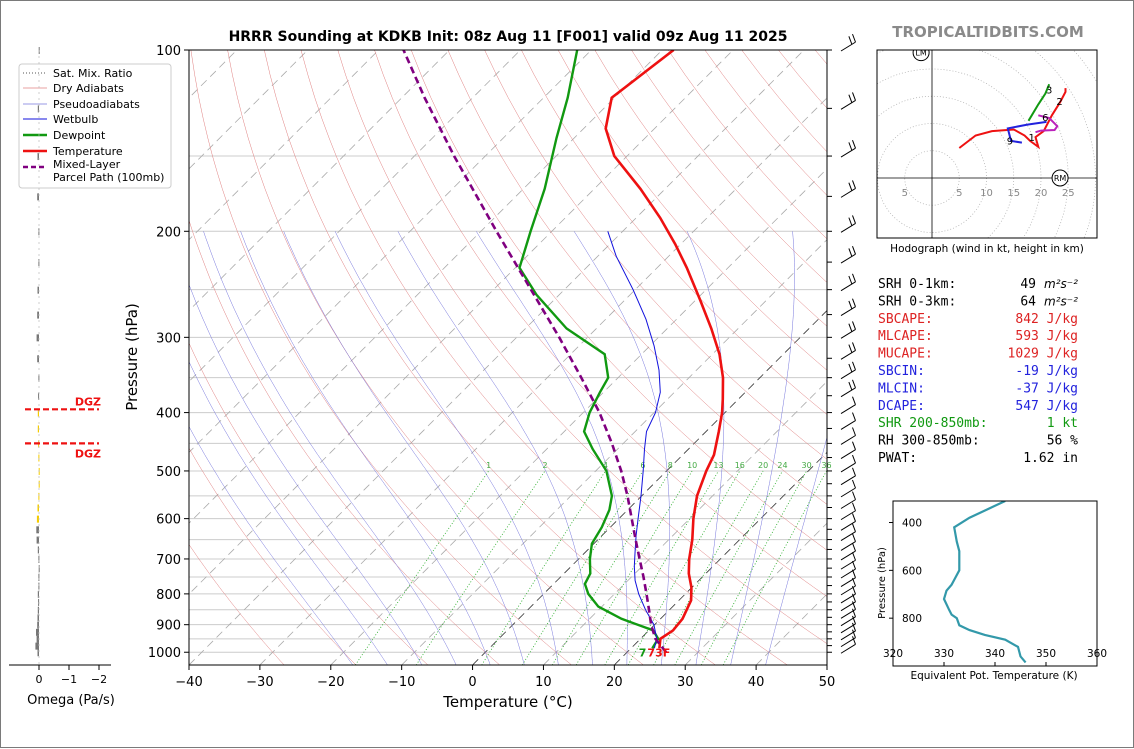 This screenshot has width=1134, height=749. Describe the element at coordinates (827, 682) in the screenshot. I see `x-tick-label: 50` at that location.